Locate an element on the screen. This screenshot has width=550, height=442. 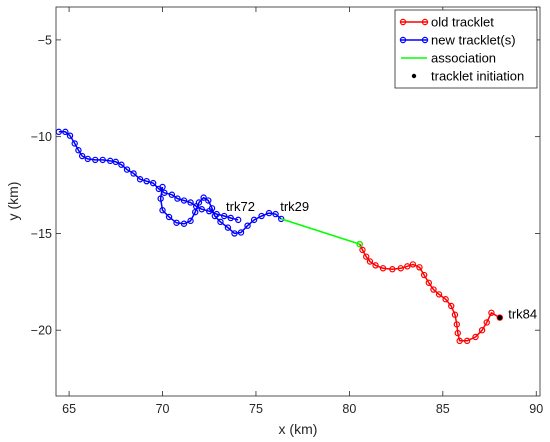
legend-box is located at coordinates (466, 49).